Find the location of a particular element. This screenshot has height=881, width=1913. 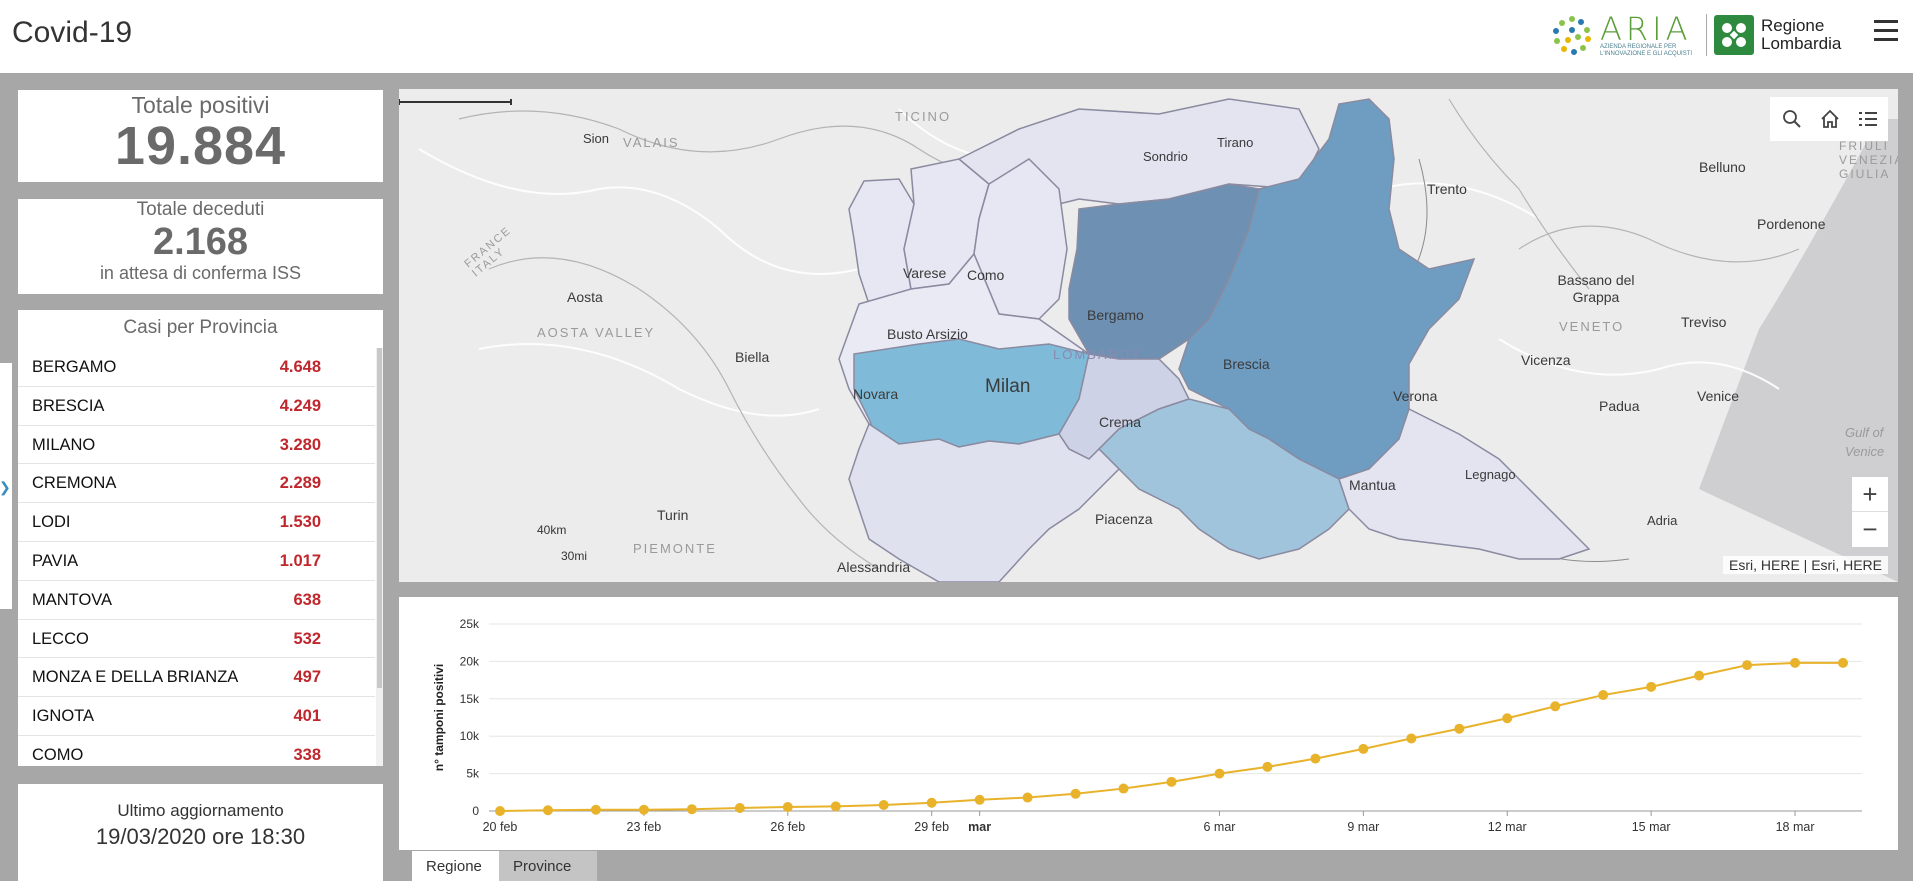

zoom-in-button: + is located at coordinates (1870, 494).